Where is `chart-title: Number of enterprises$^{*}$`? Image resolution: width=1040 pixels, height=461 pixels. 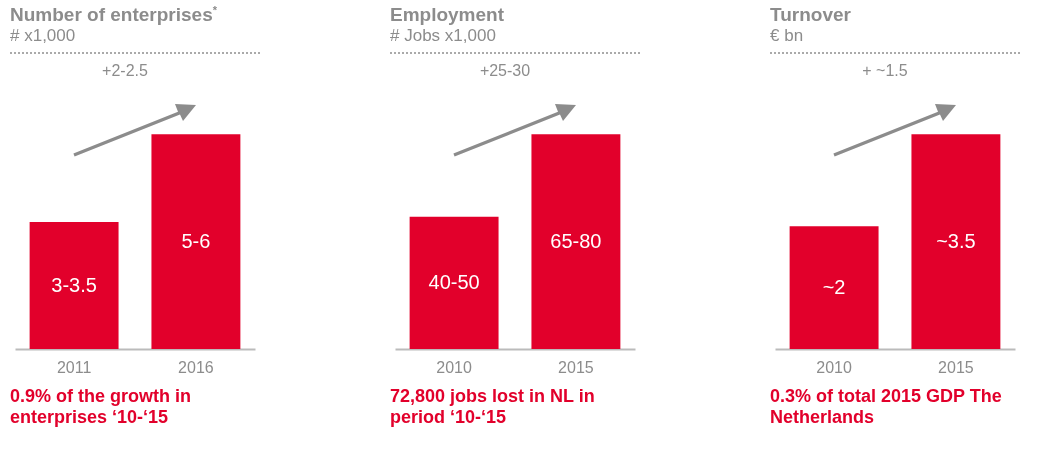 chart-title: Number of enterprises$^{*}$ is located at coordinates (114, 15).